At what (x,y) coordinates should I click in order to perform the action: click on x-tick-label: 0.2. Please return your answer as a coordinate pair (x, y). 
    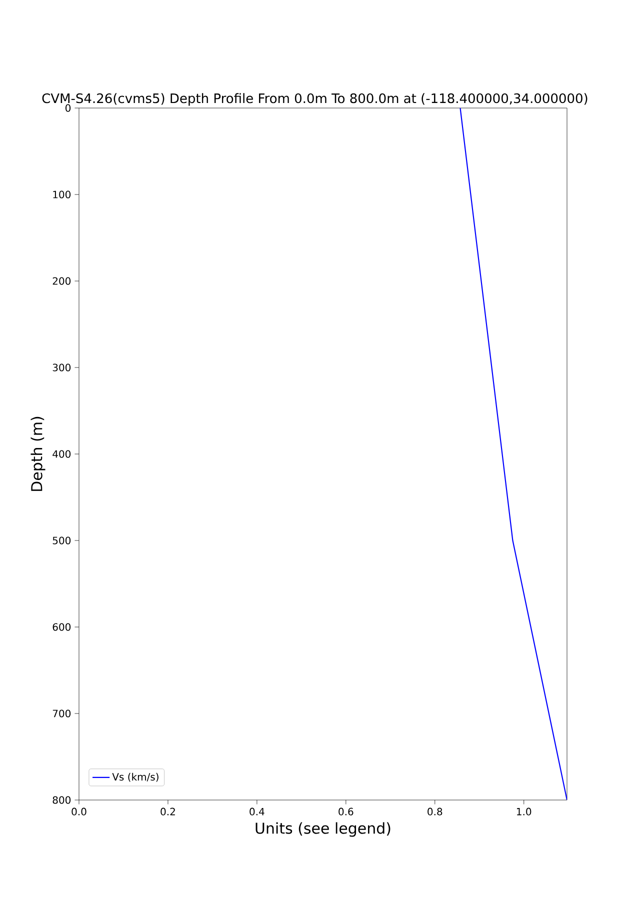
    Looking at the image, I should click on (167, 812).